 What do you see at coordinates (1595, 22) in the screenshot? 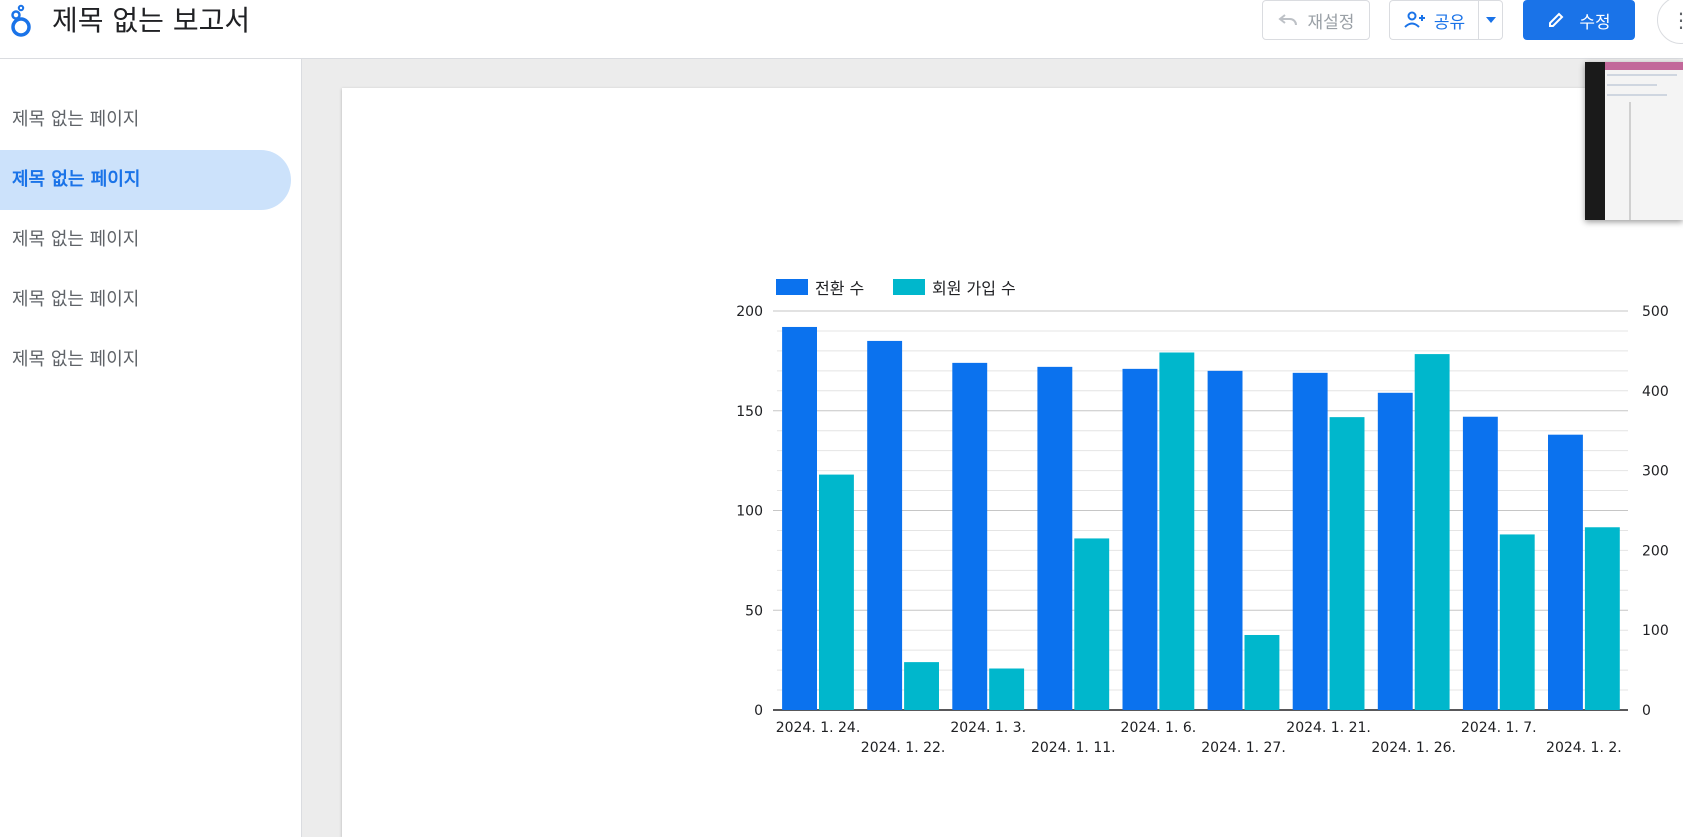
I see `edit-label: 수정` at bounding box center [1595, 22].